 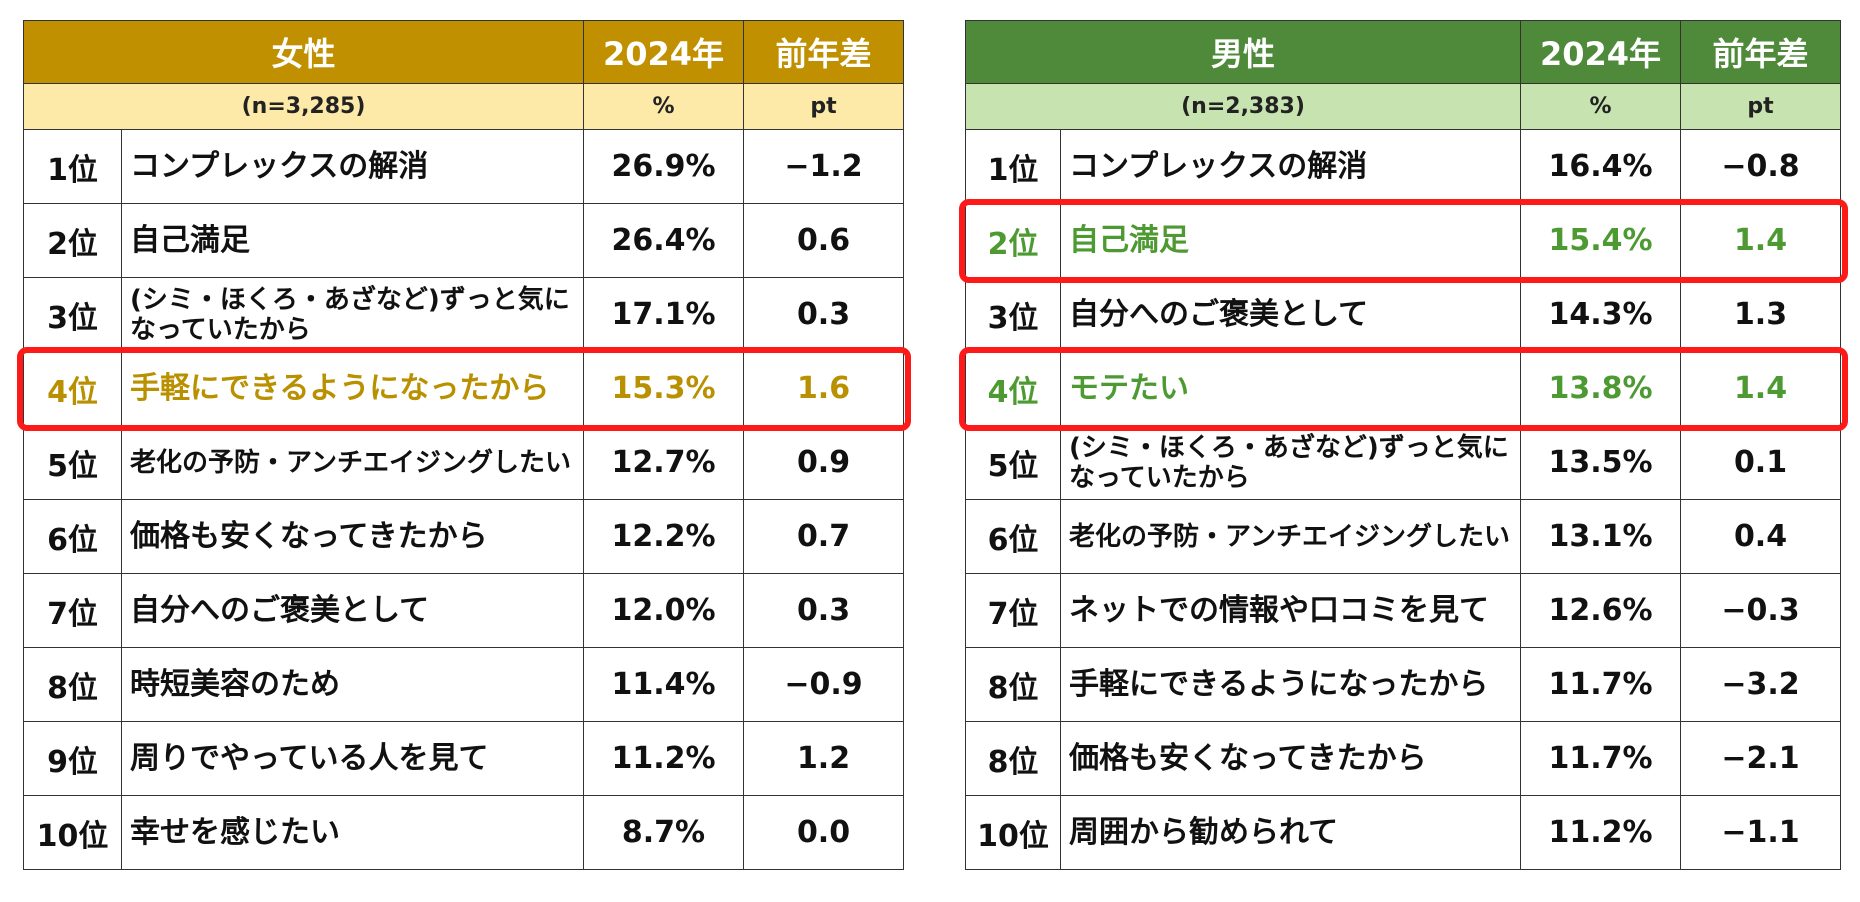 What do you see at coordinates (664, 610) in the screenshot?
I see `women-value: 12.0%` at bounding box center [664, 610].